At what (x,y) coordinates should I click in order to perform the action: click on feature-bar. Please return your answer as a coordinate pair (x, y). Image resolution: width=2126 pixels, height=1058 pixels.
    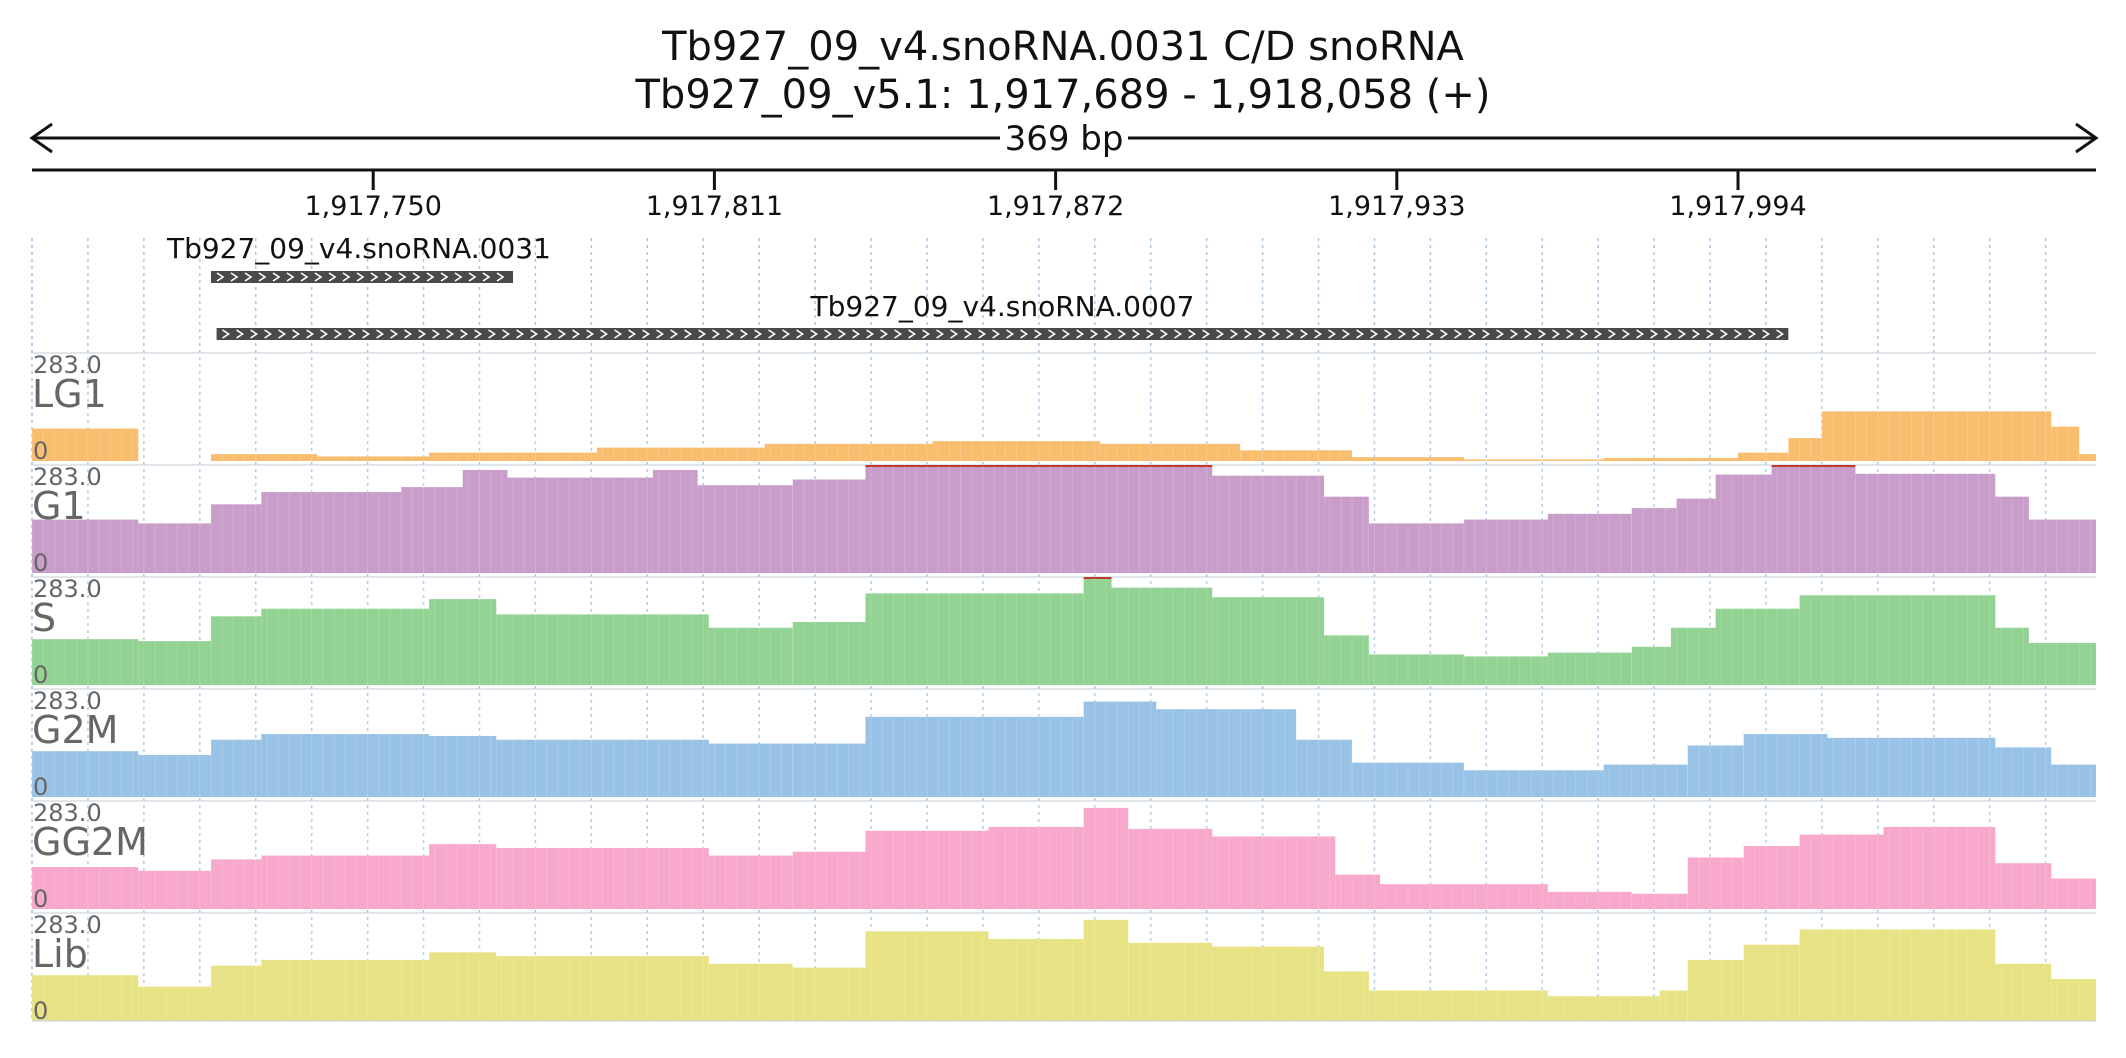
    Looking at the image, I should click on (1002, 334).